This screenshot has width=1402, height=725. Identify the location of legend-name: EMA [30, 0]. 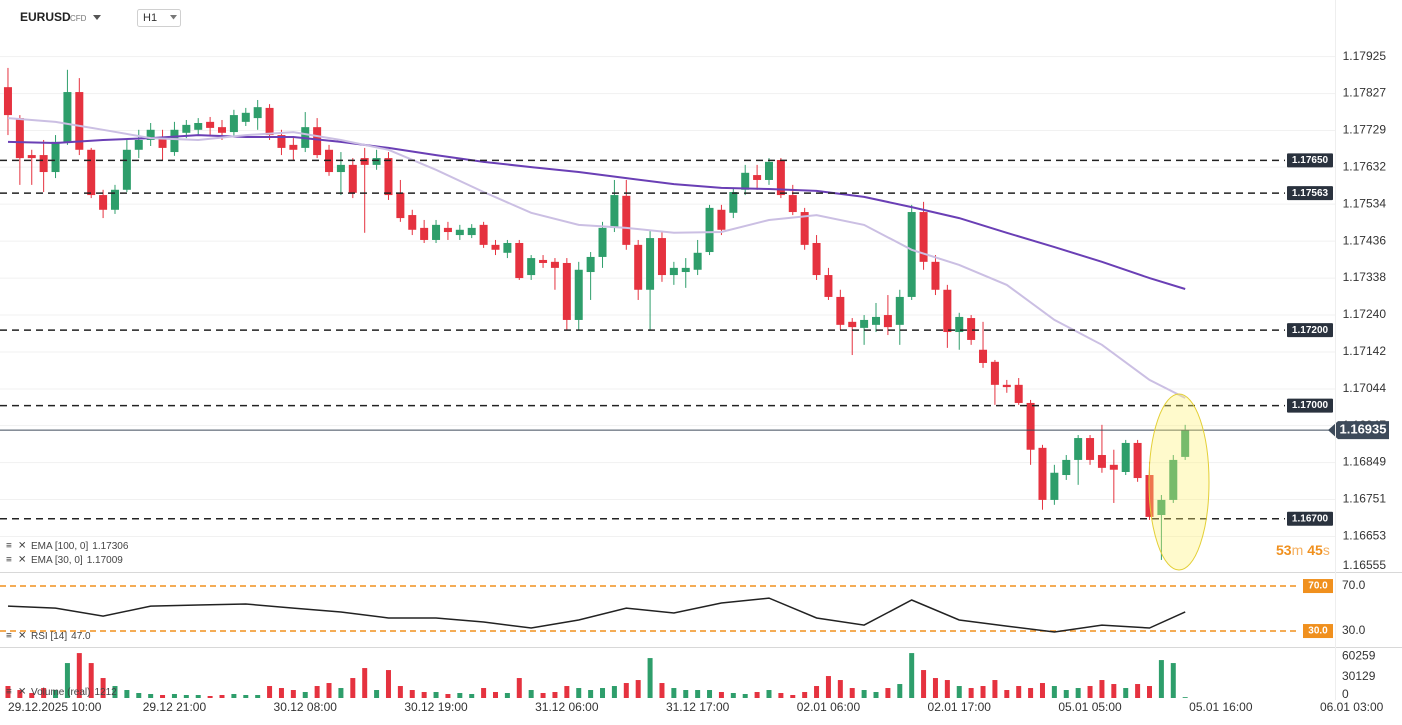
(57, 560).